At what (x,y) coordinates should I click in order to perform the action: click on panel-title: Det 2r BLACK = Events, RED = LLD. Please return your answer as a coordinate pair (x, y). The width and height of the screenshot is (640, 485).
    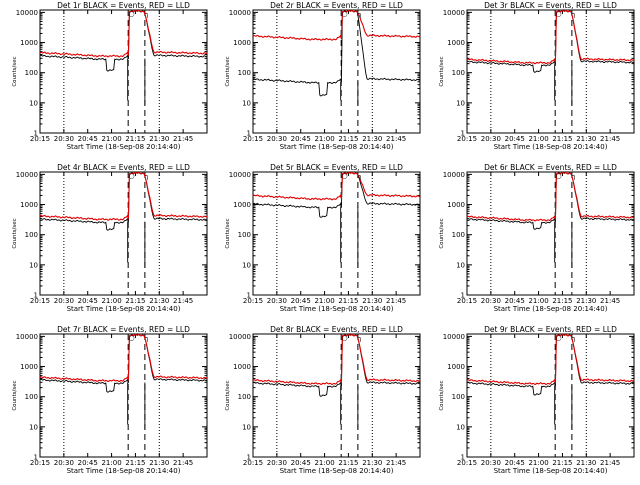
    Looking at the image, I should click on (336, 5).